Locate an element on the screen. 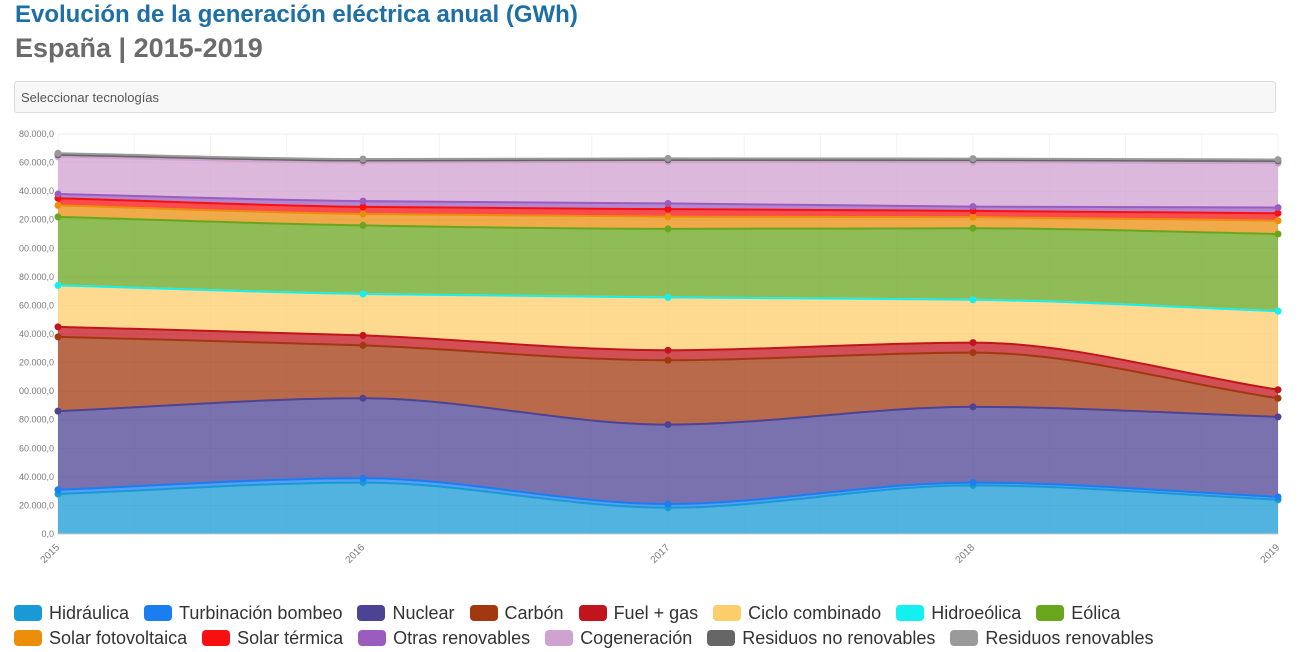 This screenshot has width=1300, height=652. legend-label: Nuclear is located at coordinates (423, 612).